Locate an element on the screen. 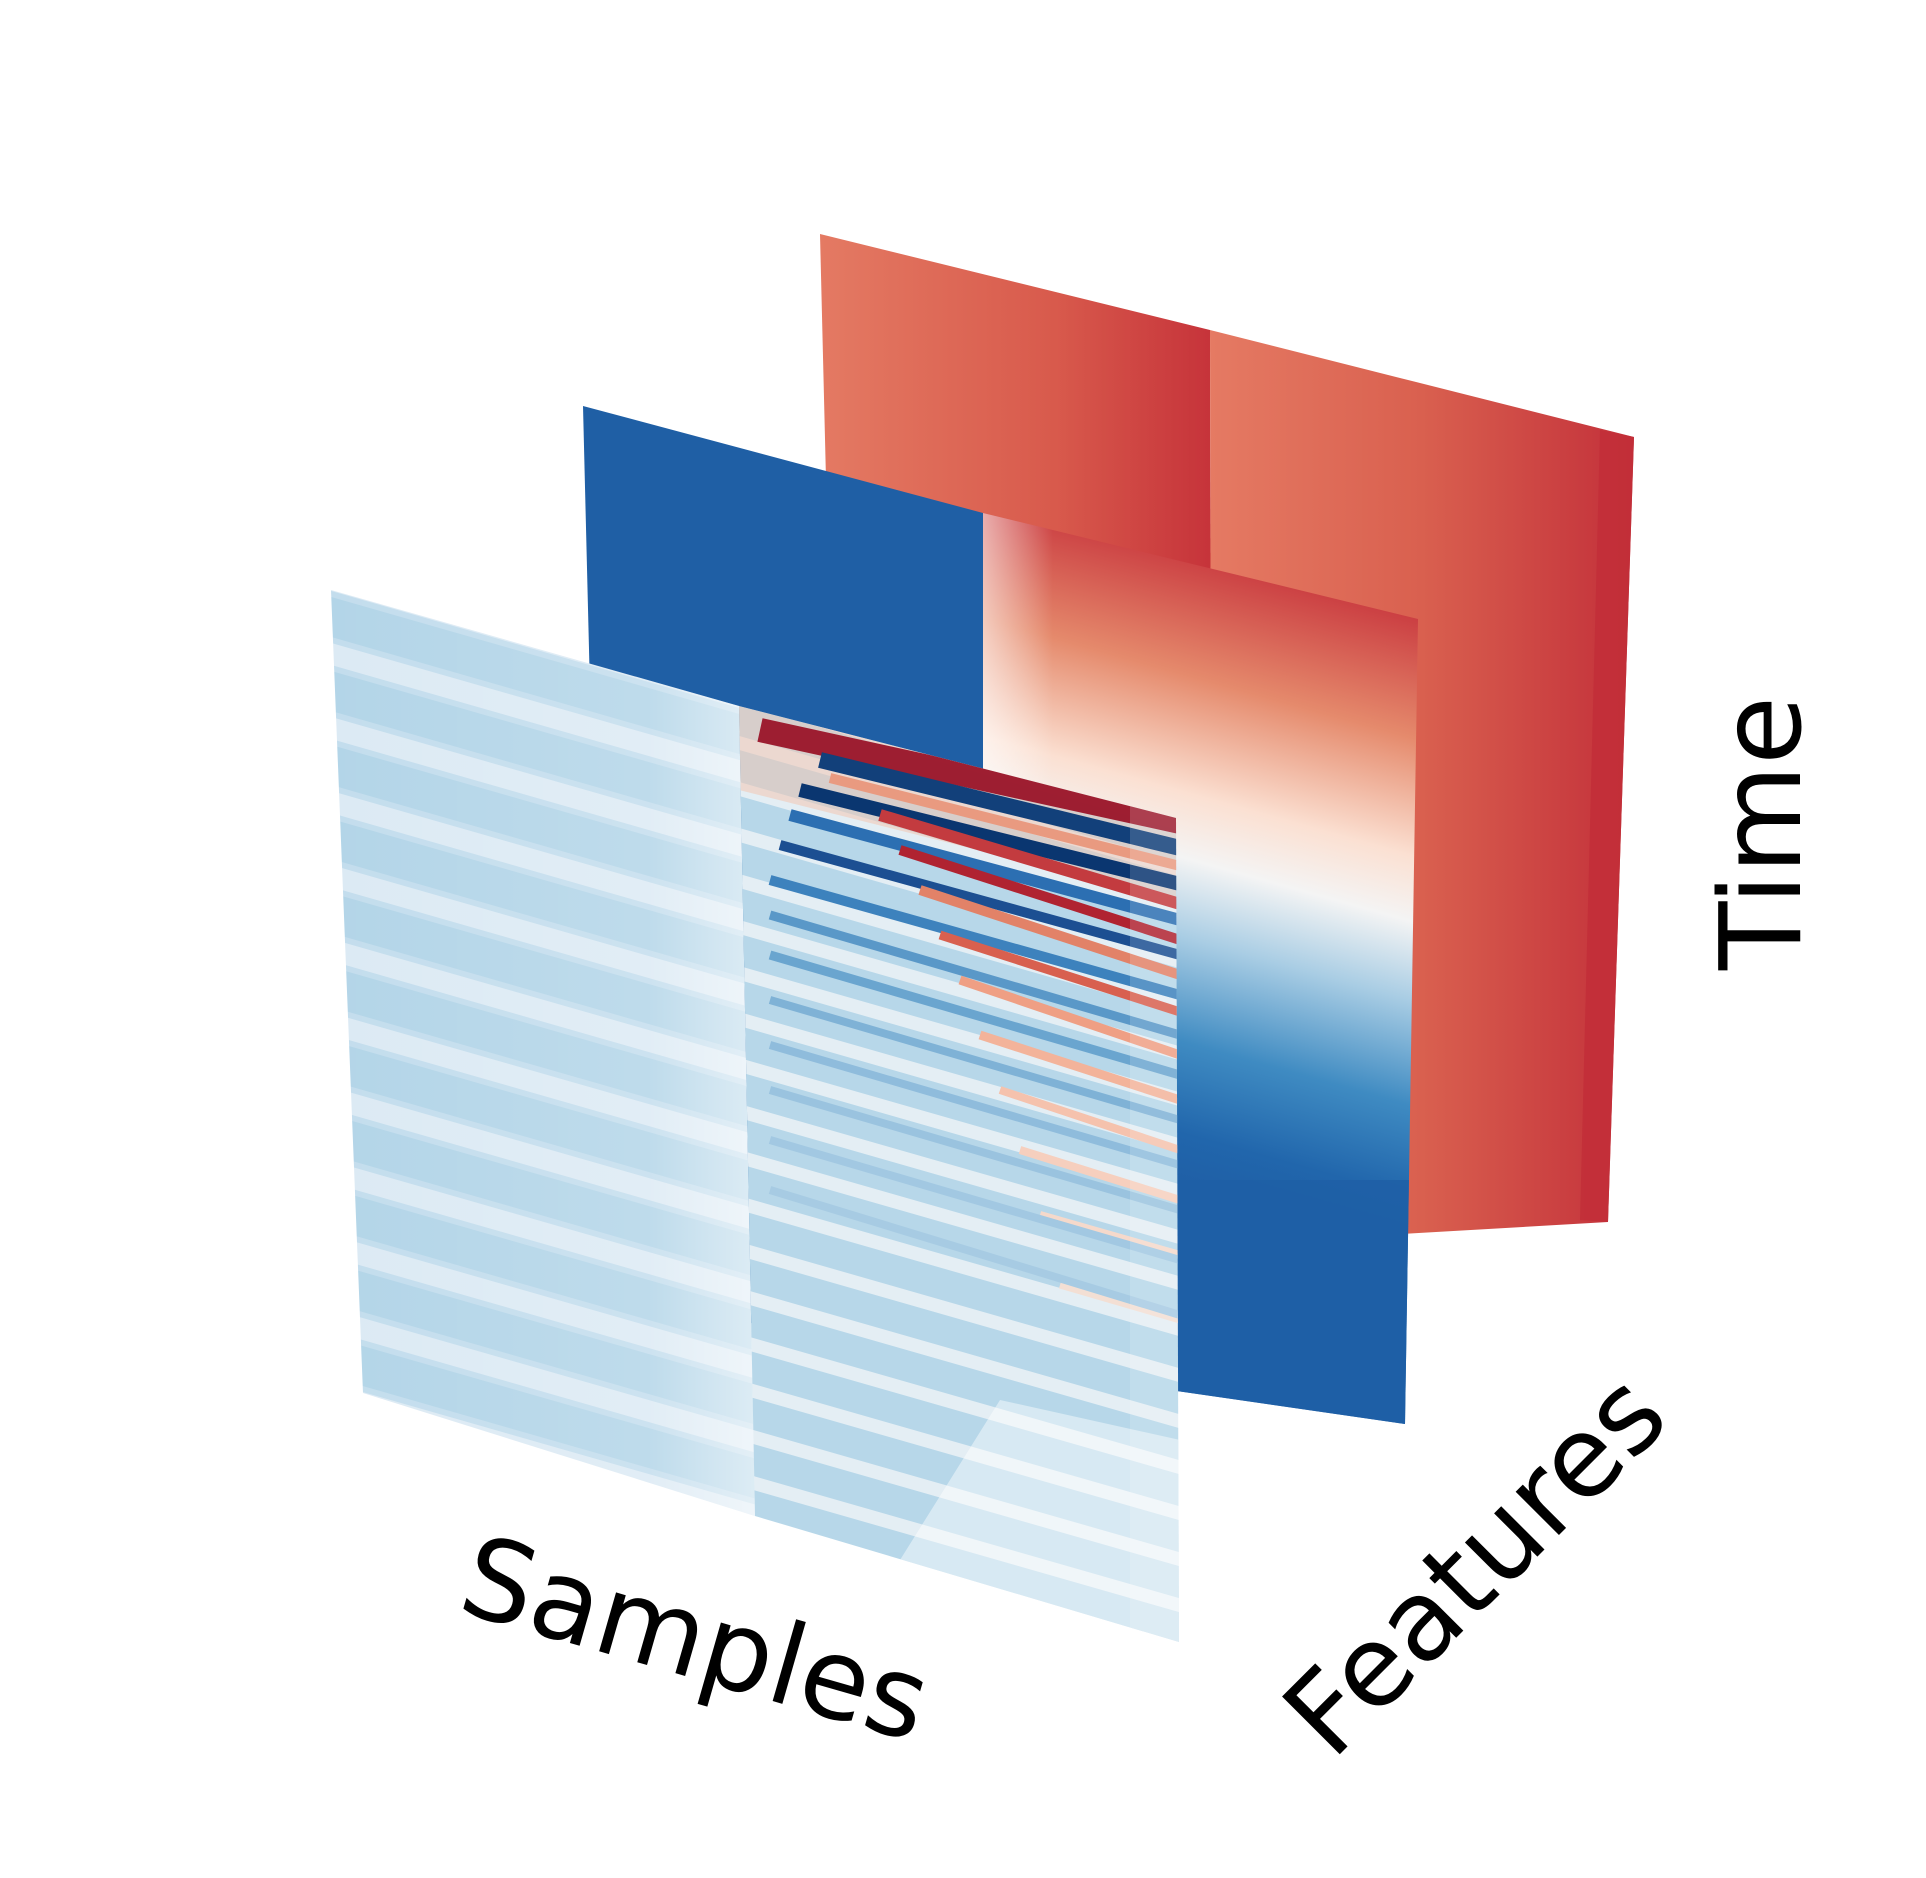  axis-label-time: Time is located at coordinates (1762, 833).